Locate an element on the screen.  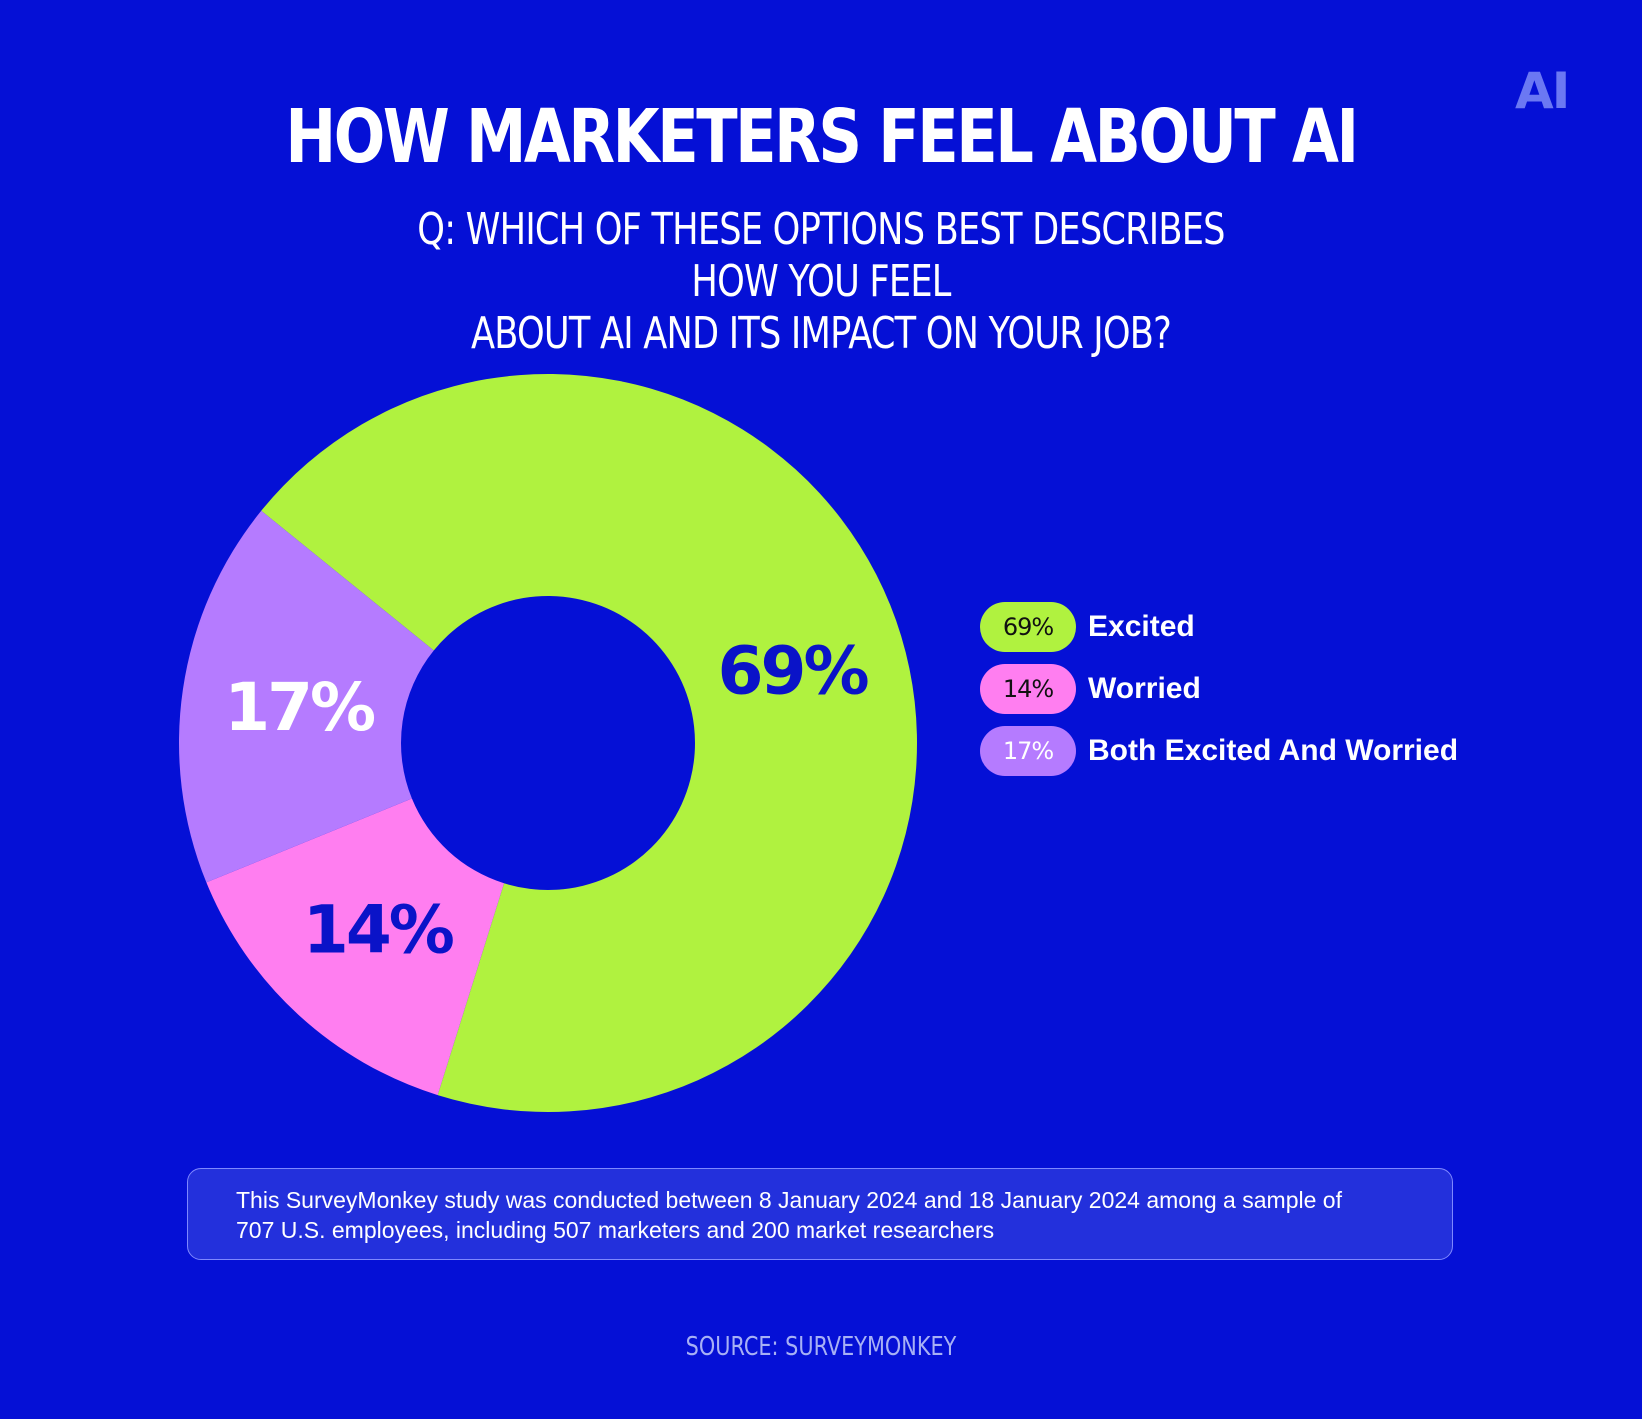
ai-logo: AI is located at coordinates (1542, 91).